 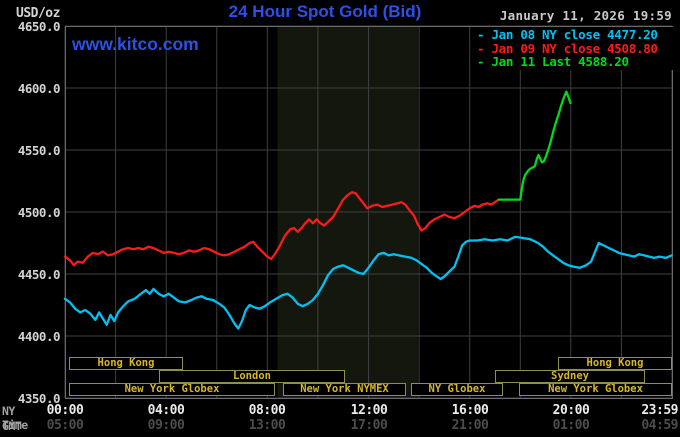 I want to click on gmt-time-tick: 09:00, so click(x=166, y=425).